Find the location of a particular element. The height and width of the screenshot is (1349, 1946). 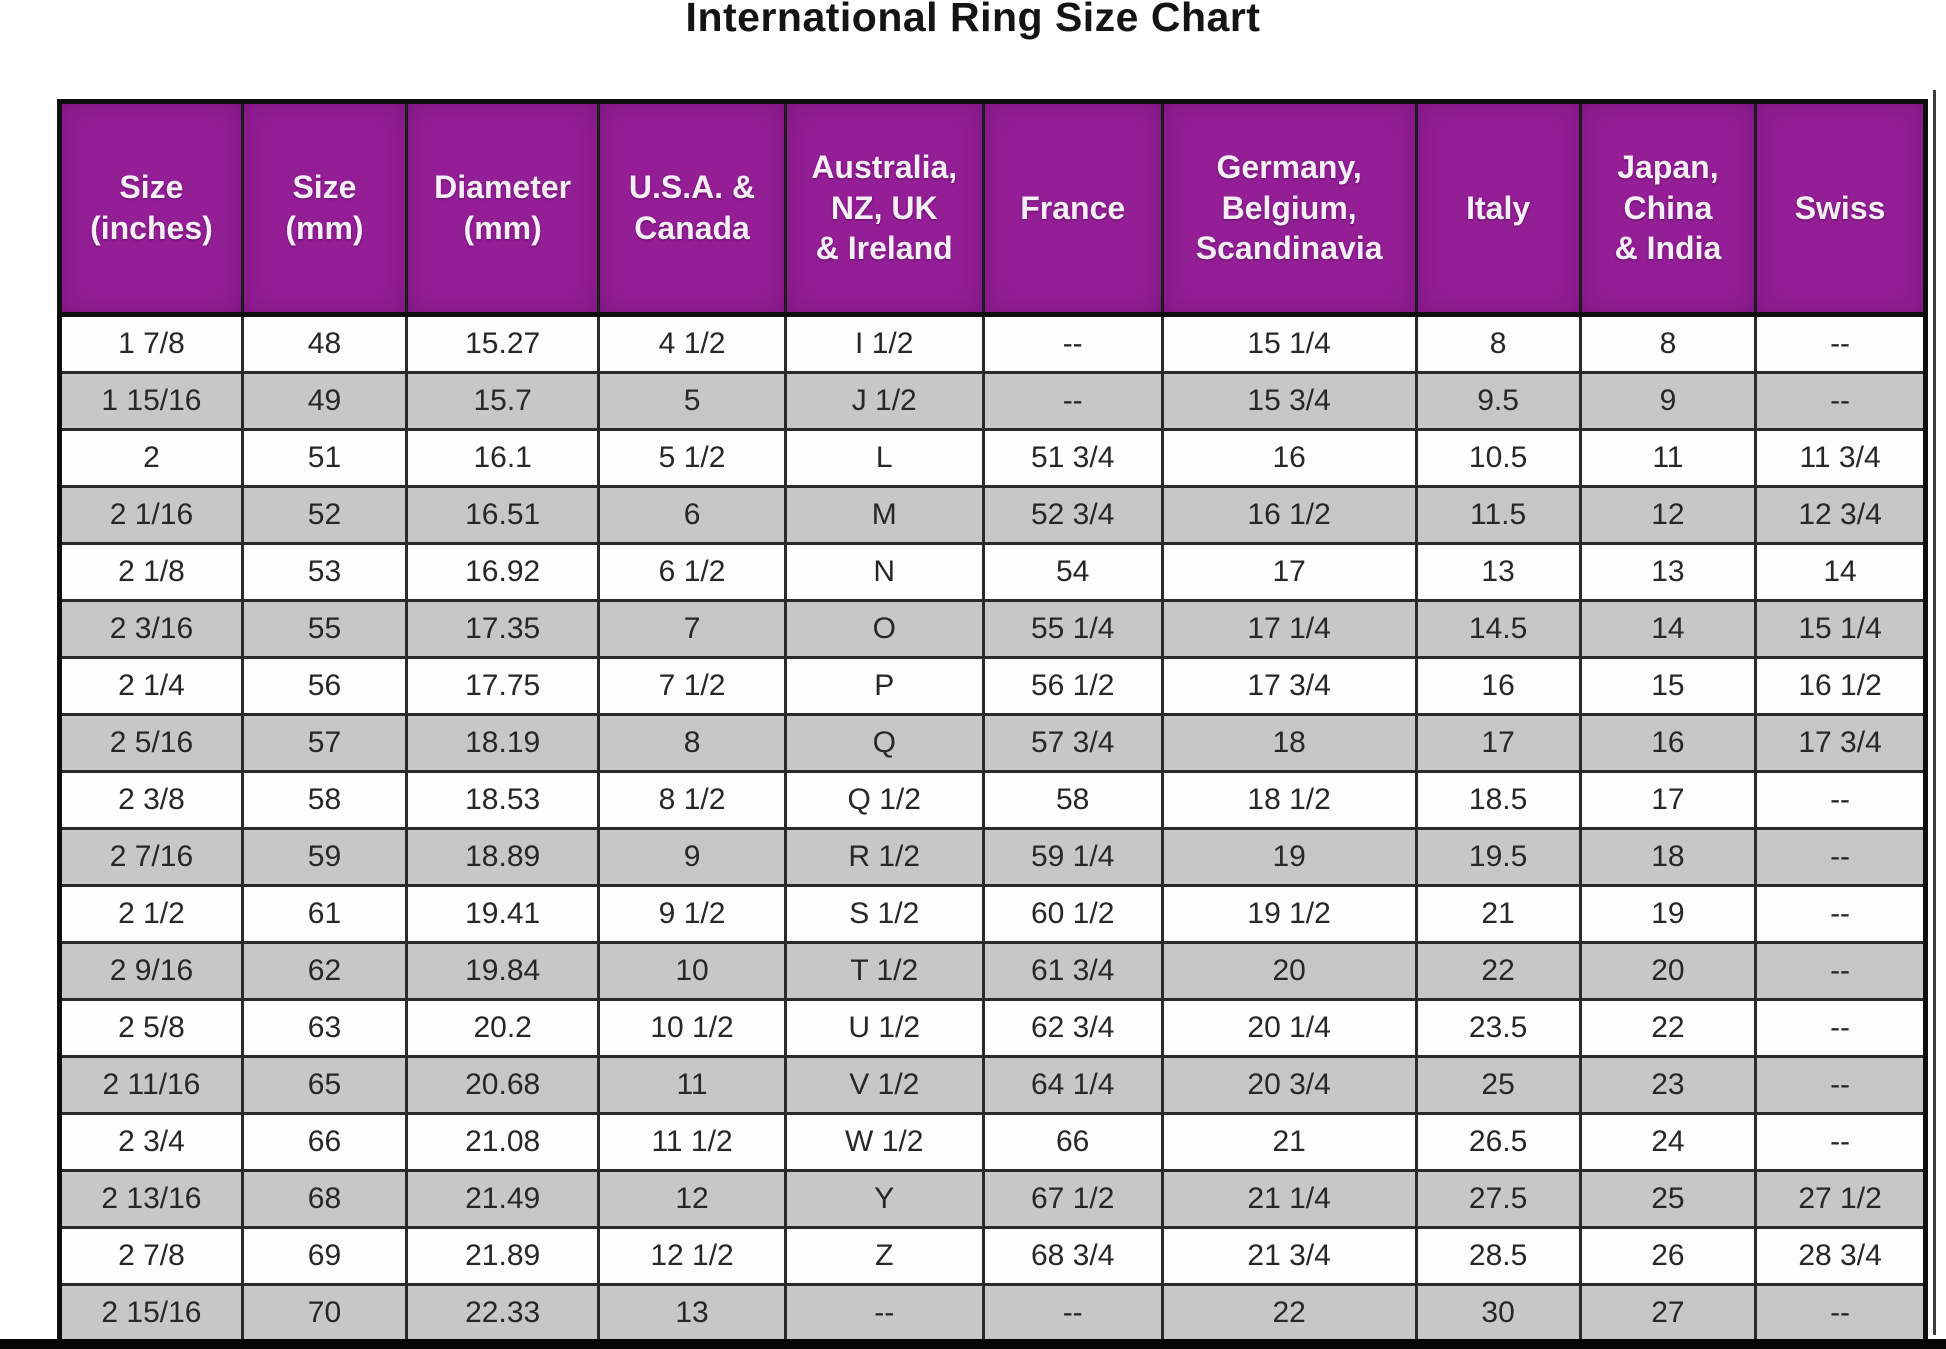

header-cell-9: Swiss is located at coordinates (1840, 208).